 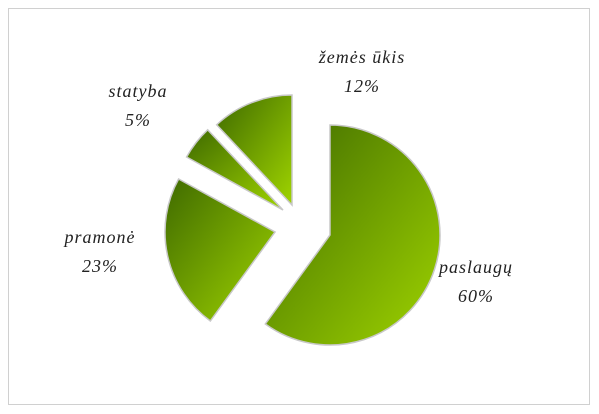 What do you see at coordinates (476, 296) in the screenshot?
I see `slice-value-label: 60%` at bounding box center [476, 296].